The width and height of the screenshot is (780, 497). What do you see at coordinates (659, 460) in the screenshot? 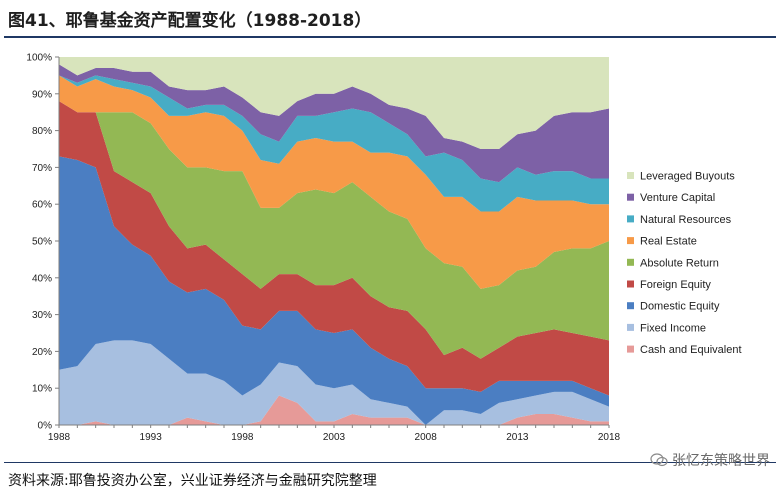
I see `wechat-icon` at bounding box center [659, 460].